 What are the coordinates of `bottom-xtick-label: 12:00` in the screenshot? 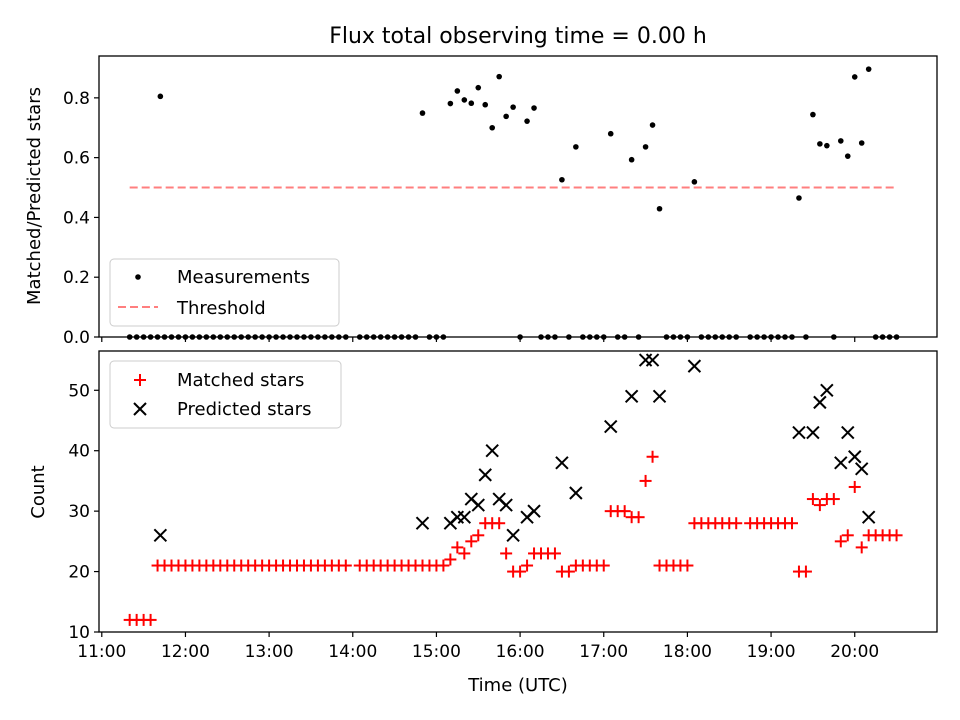 It's located at (185, 652).